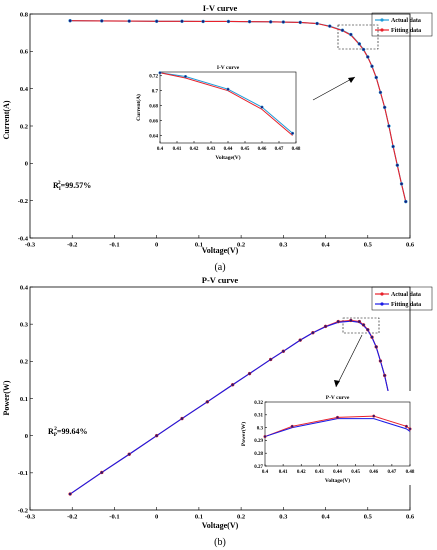 This screenshot has height=550, width=437. Describe the element at coordinates (355, 472) in the screenshot. I see `pv-inset-x-tick-label: 0.45` at that location.